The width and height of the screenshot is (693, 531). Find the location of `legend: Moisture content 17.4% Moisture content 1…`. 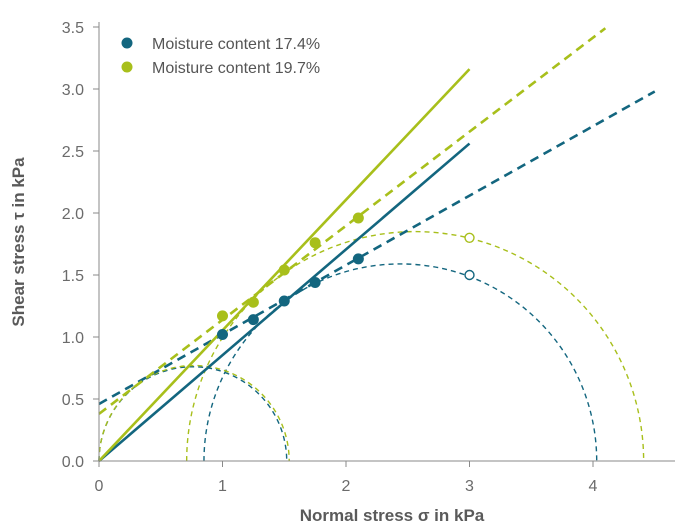

legend: Moisture content 17.4% Moisture content 1… is located at coordinates (220, 56).